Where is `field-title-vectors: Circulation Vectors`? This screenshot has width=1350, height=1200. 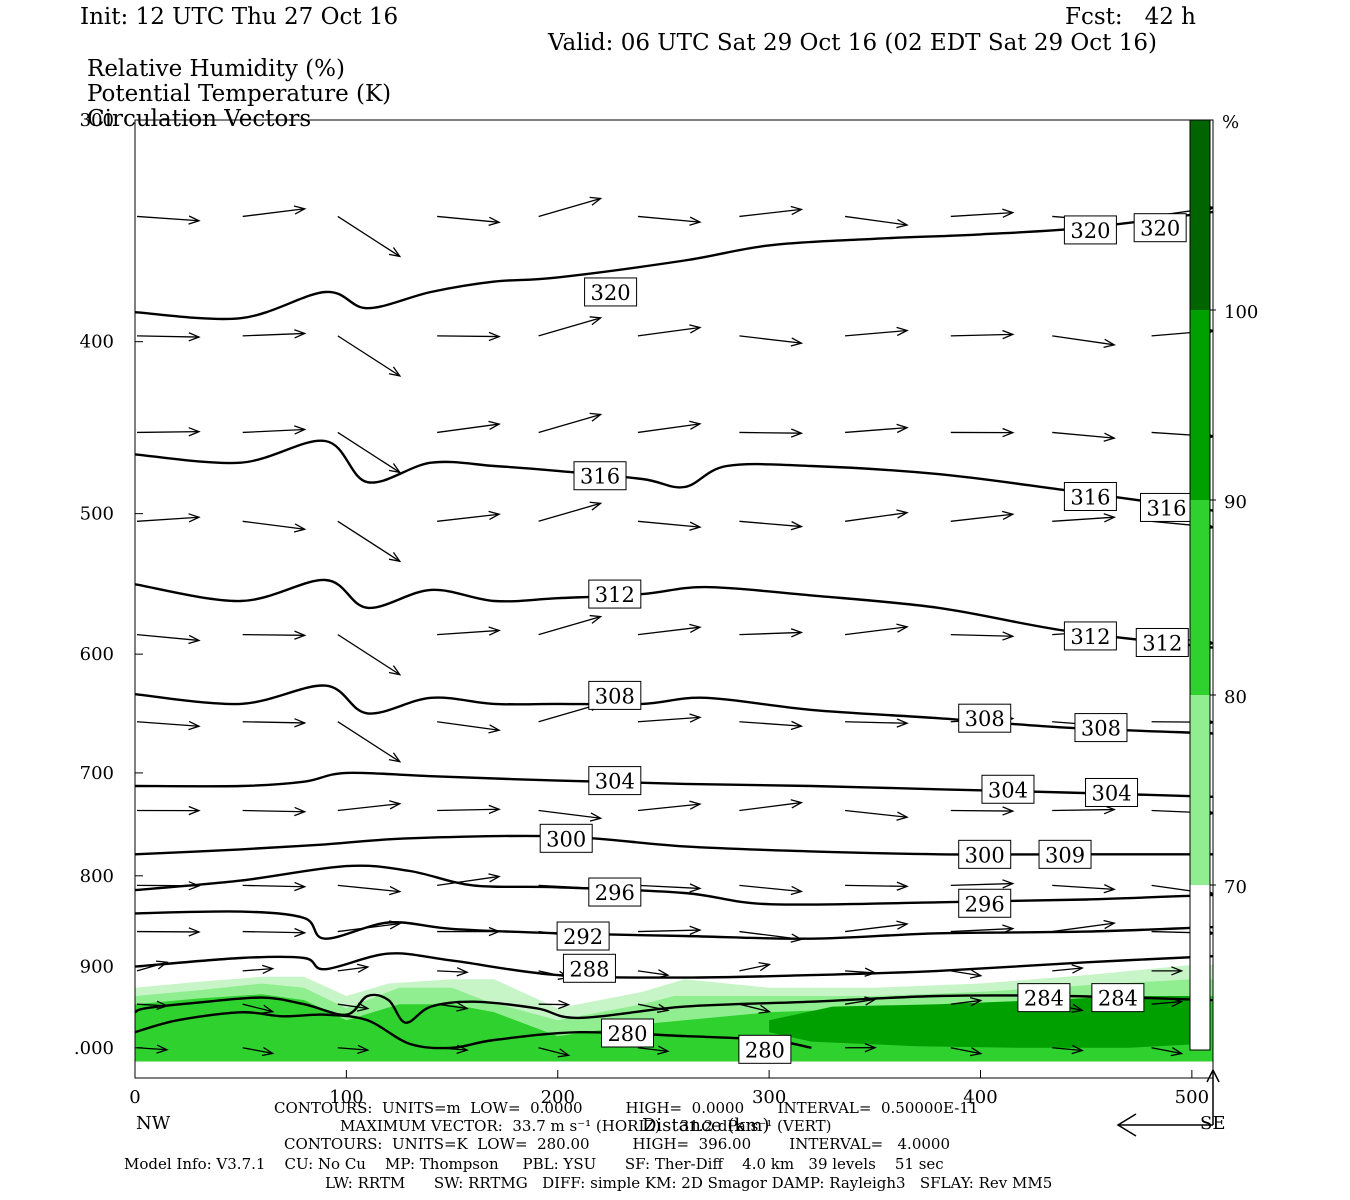 field-title-vectors: Circulation Vectors is located at coordinates (199, 119).